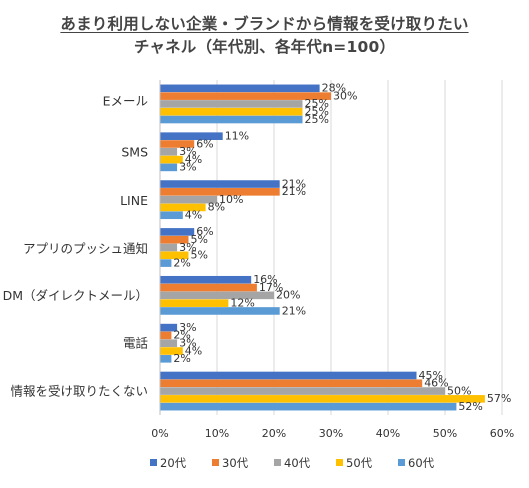 Image resolution: width=529 pixels, height=488 pixels. Describe the element at coordinates (288, 295) in the screenshot. I see `data-label: 20%` at that location.